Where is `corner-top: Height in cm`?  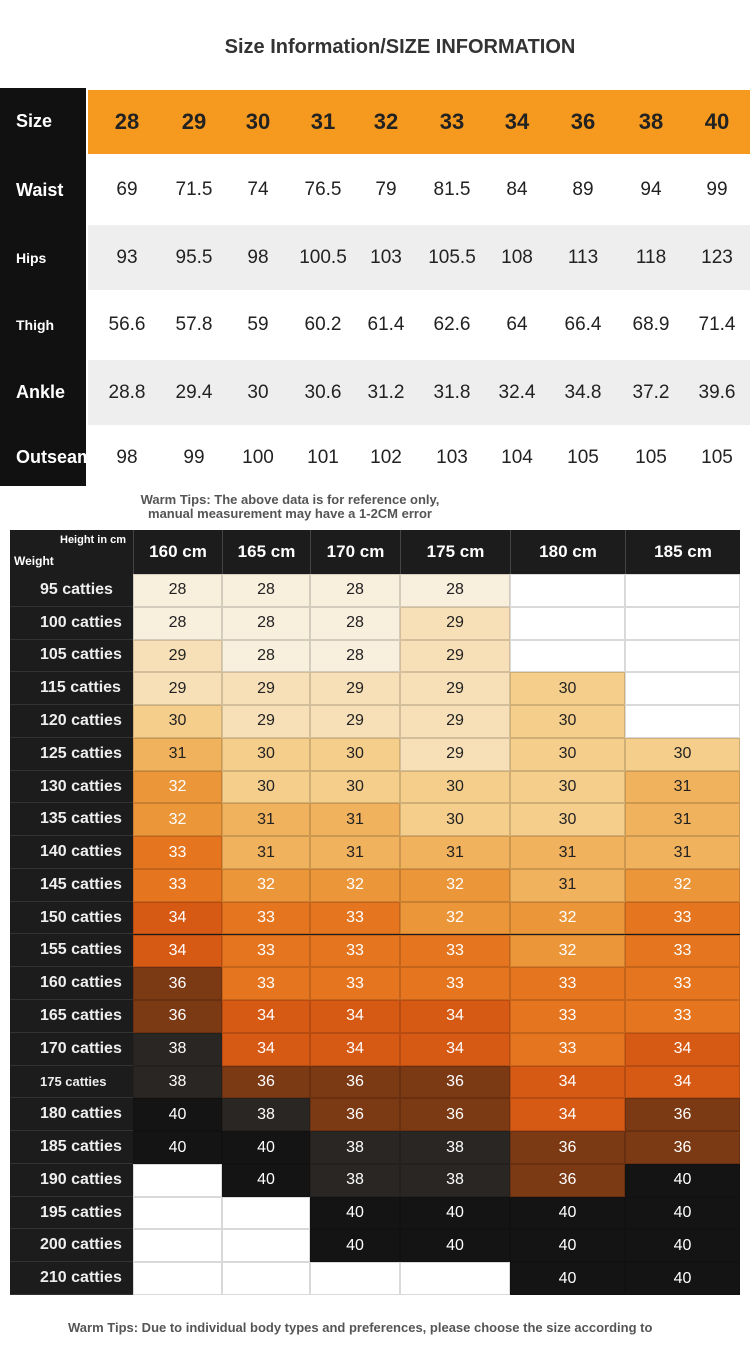 corner-top: Height in cm is located at coordinates (93, 540).